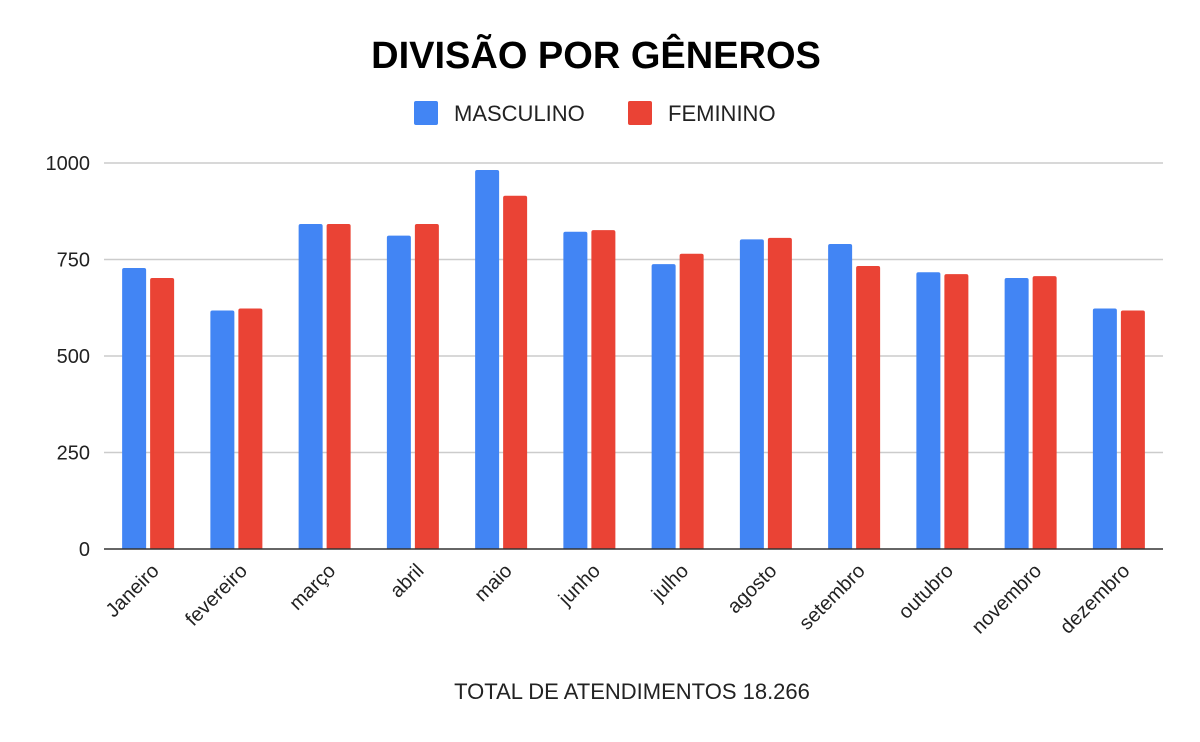 The image size is (1200, 742). Describe the element at coordinates (1095, 599) in the screenshot. I see `x-tick-label-dezembro: dezembro` at that location.